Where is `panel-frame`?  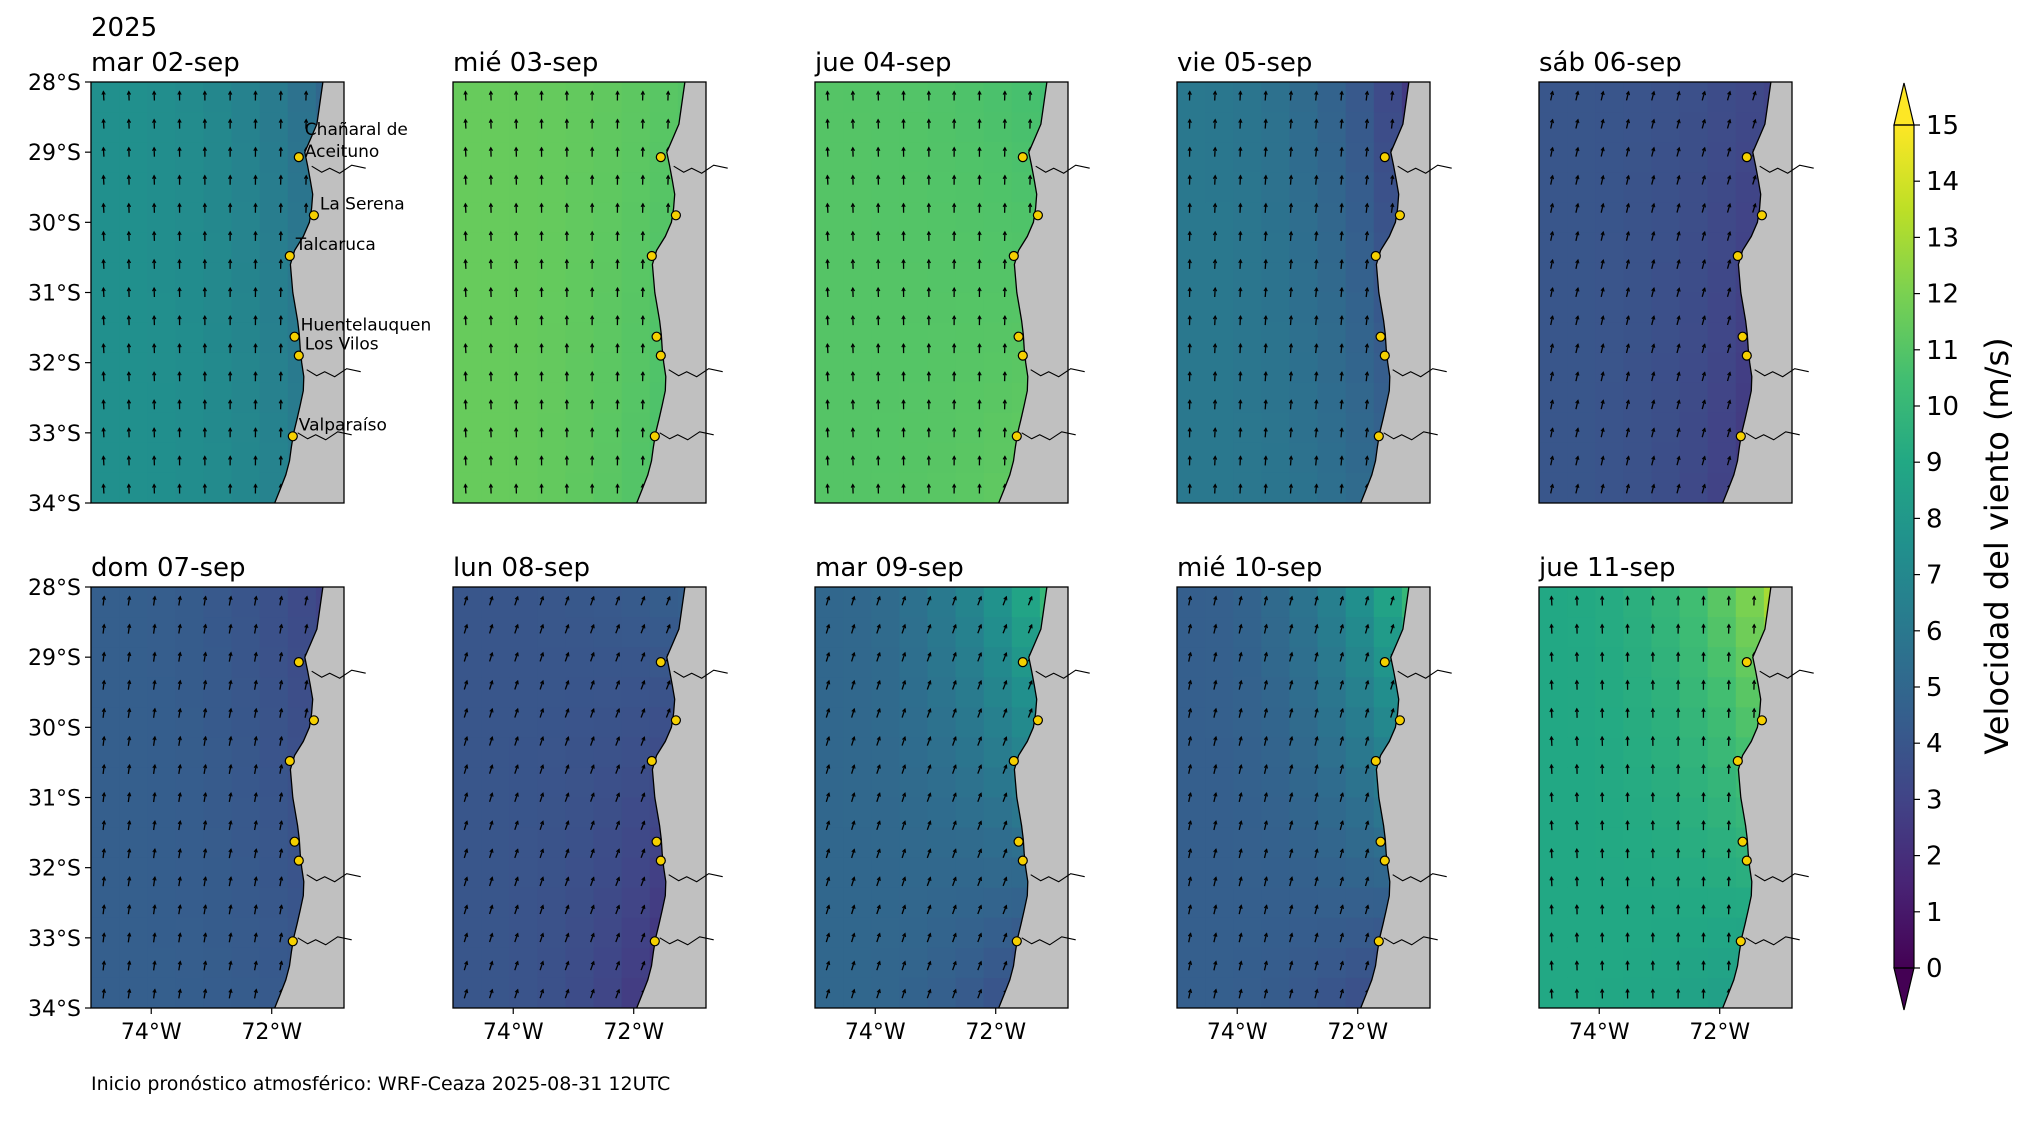 panel-frame is located at coordinates (579, 797).